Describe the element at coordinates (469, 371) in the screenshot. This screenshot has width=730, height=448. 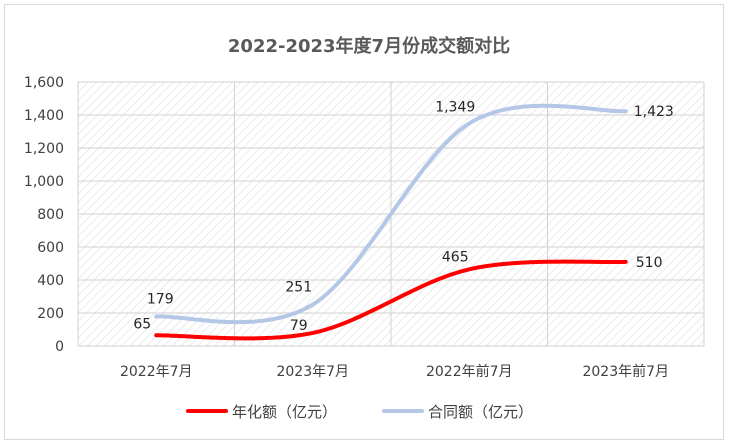
I see `x-tick-label: 2022年前7月` at that location.